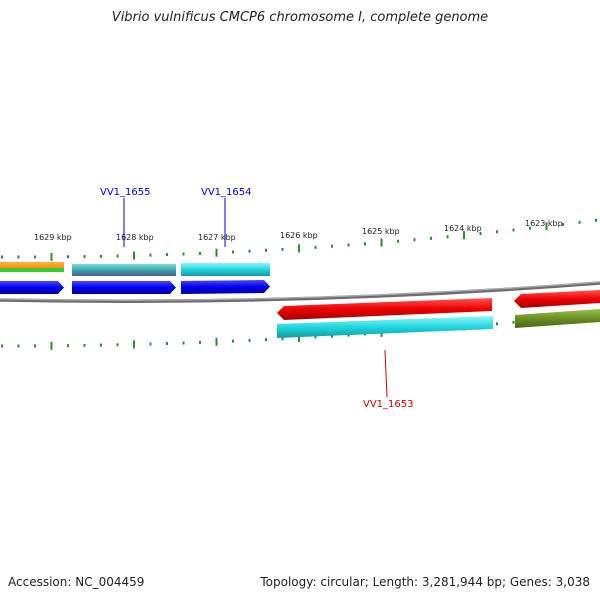  What do you see at coordinates (32, 265) in the screenshot?
I see `cog-feature-orange` at bounding box center [32, 265].